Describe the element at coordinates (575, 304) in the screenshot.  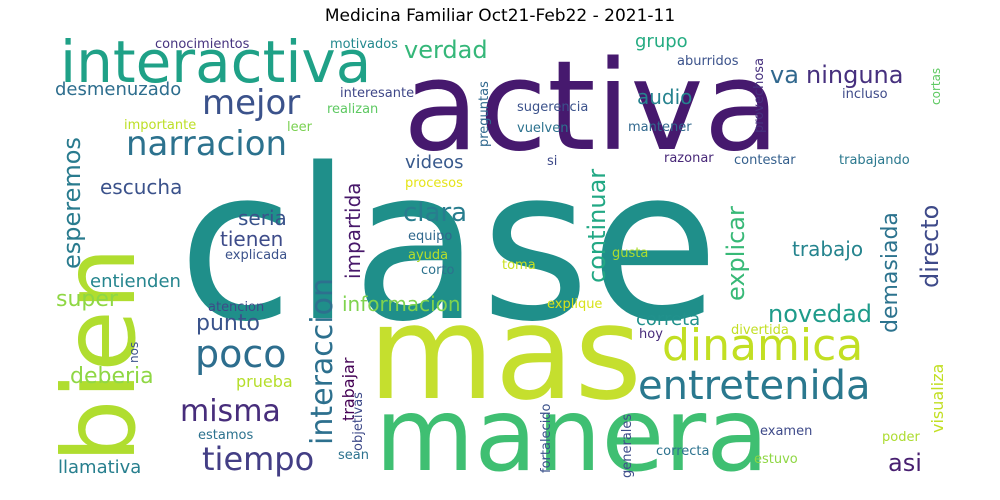
I see `word-explique: explique` at that location.